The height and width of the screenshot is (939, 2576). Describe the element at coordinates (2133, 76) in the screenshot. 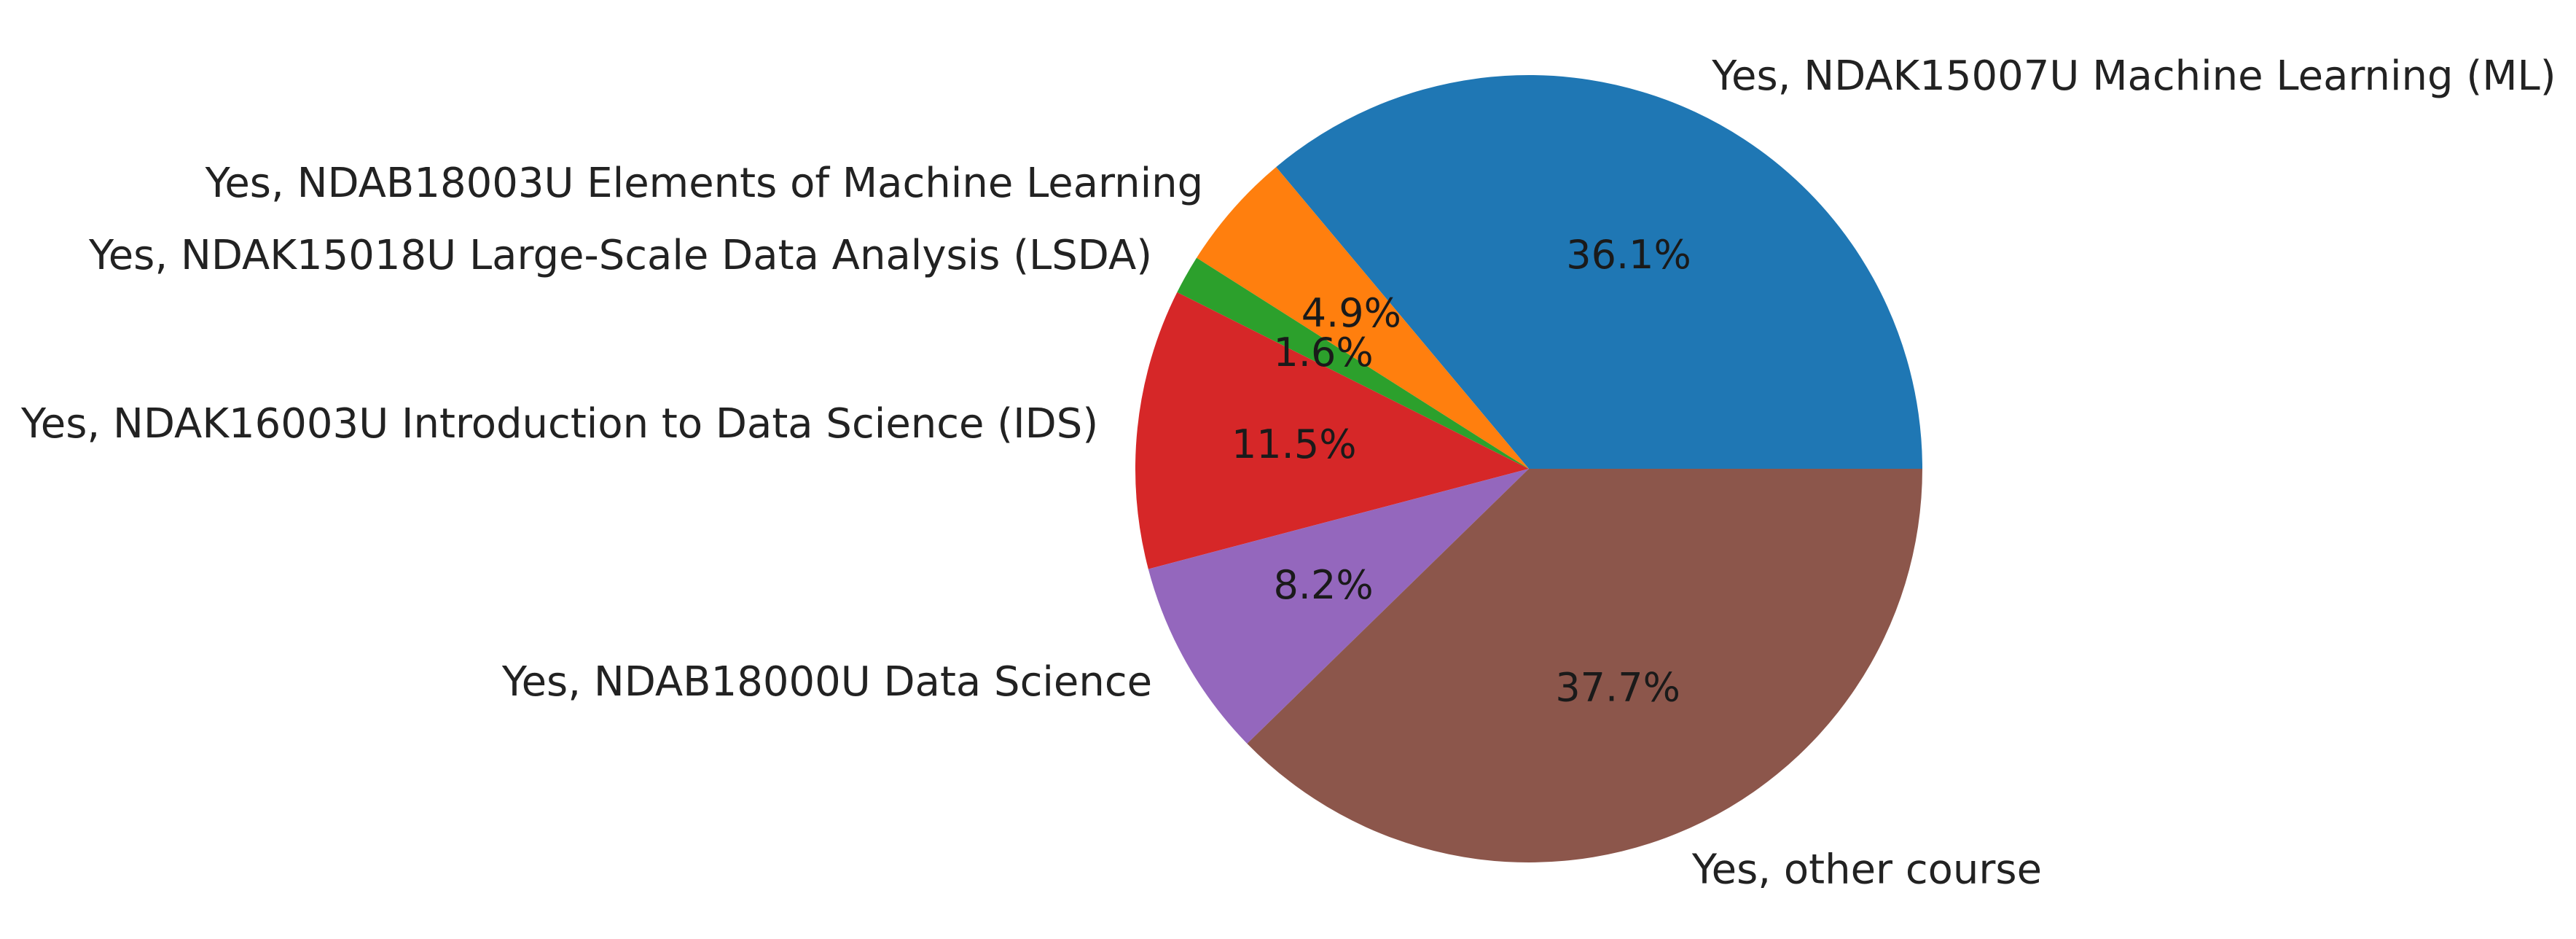

I see `pie-category-label: Yes, NDAK15007U Machine Learning (ML)` at that location.